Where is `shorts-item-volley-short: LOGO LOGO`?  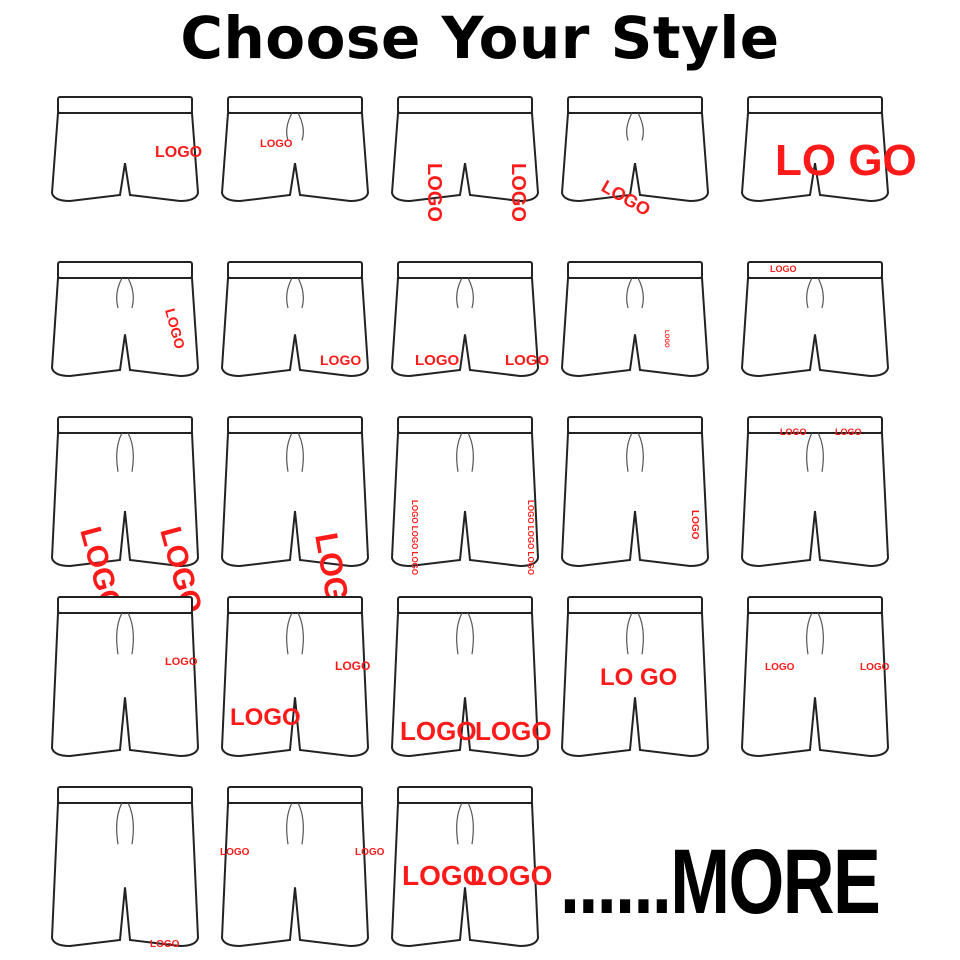 shorts-item-volley-short: LOGO LOGO is located at coordinates (467, 320).